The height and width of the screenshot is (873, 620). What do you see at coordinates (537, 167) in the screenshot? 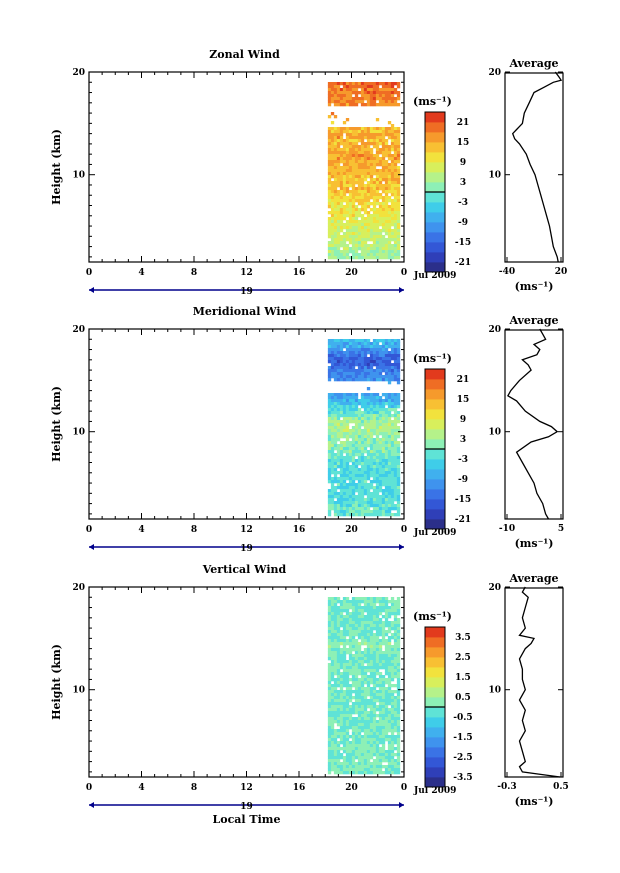
I see `avg-profile-line` at bounding box center [537, 167].